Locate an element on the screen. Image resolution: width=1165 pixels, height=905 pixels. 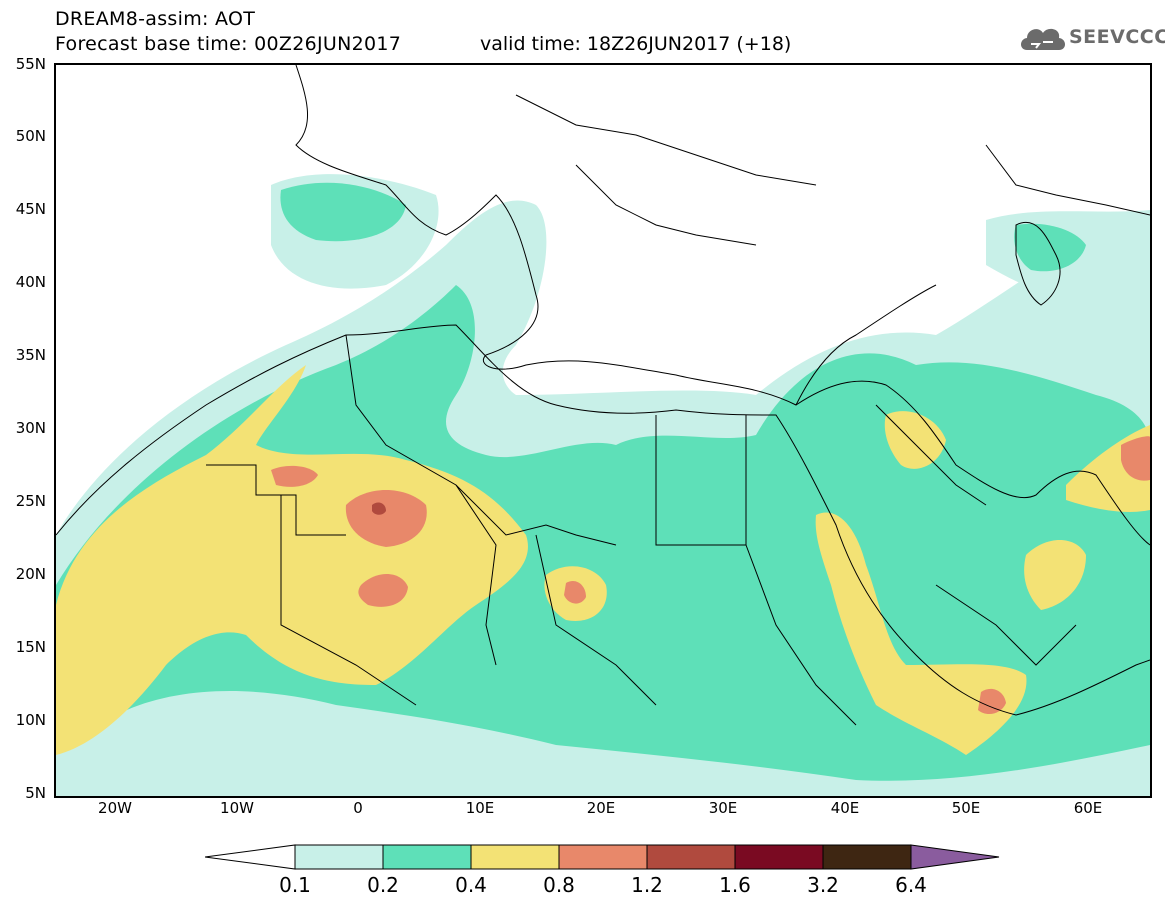
colorbar-bin-0.2 is located at coordinates (427, 857).